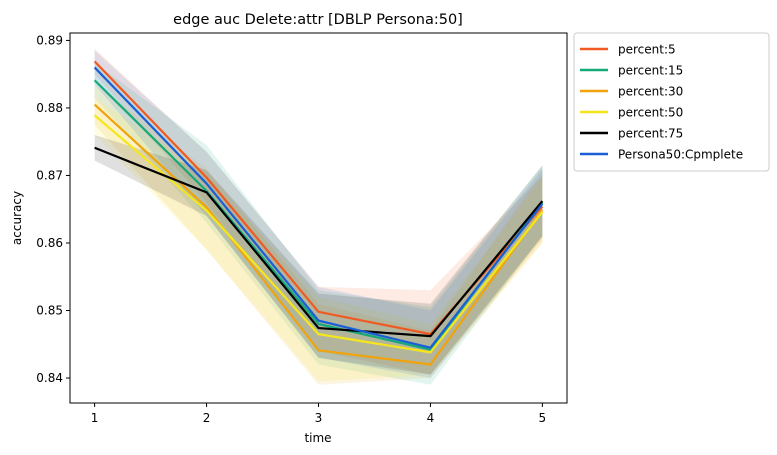 This screenshot has height=455, width=777. I want to click on y-axis: 0.84 0.85 0.86 0.87 0.88 0.89, so click(53, 209).